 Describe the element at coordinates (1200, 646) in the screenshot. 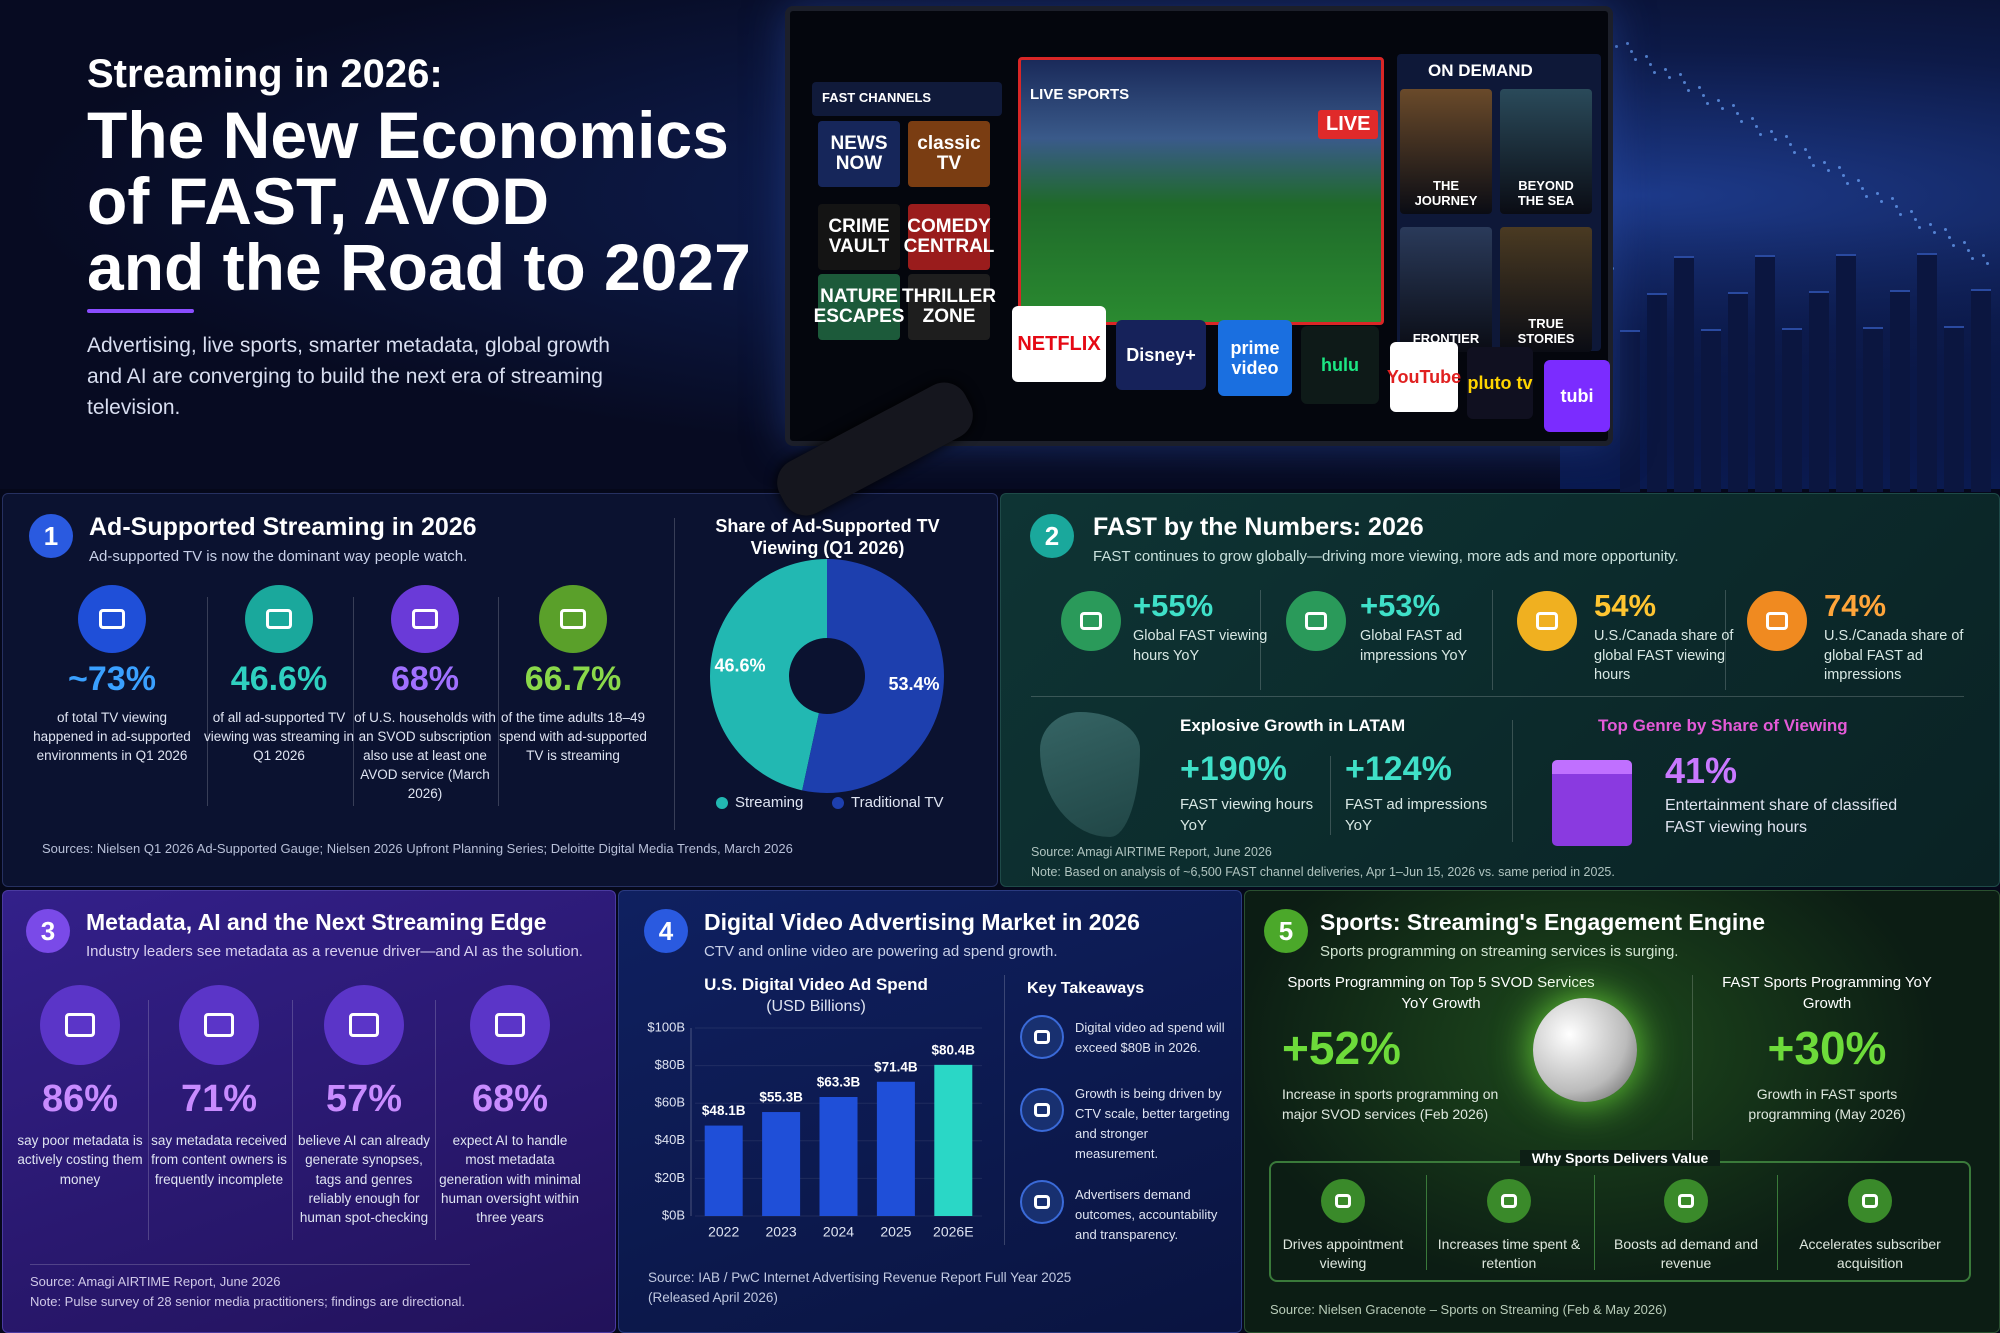

I see `stat-text: Global FAST viewing hours YoY` at that location.